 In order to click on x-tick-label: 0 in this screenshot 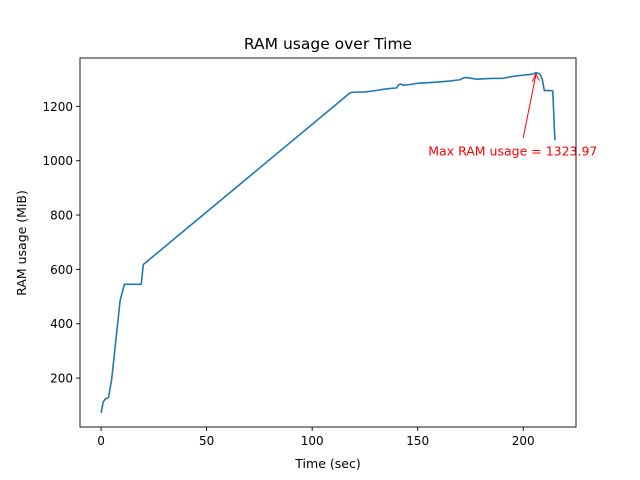, I will do `click(101, 441)`.